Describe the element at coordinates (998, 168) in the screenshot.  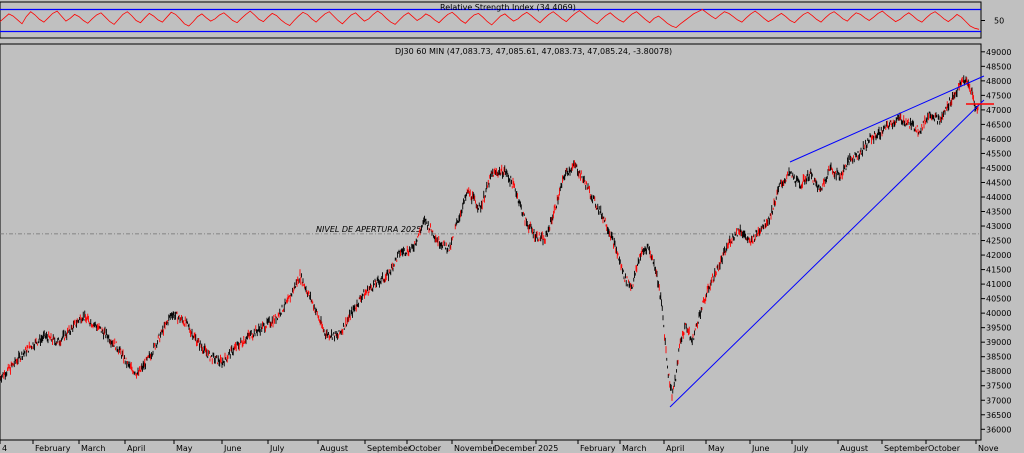
I see `price-tick-label: 45000` at that location.